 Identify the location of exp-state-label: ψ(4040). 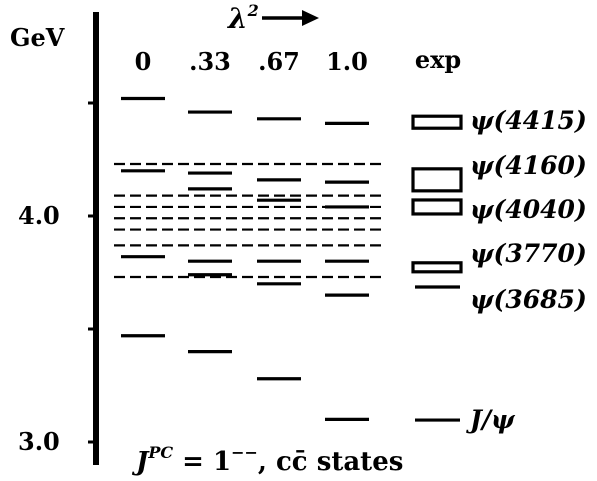
(528, 209).